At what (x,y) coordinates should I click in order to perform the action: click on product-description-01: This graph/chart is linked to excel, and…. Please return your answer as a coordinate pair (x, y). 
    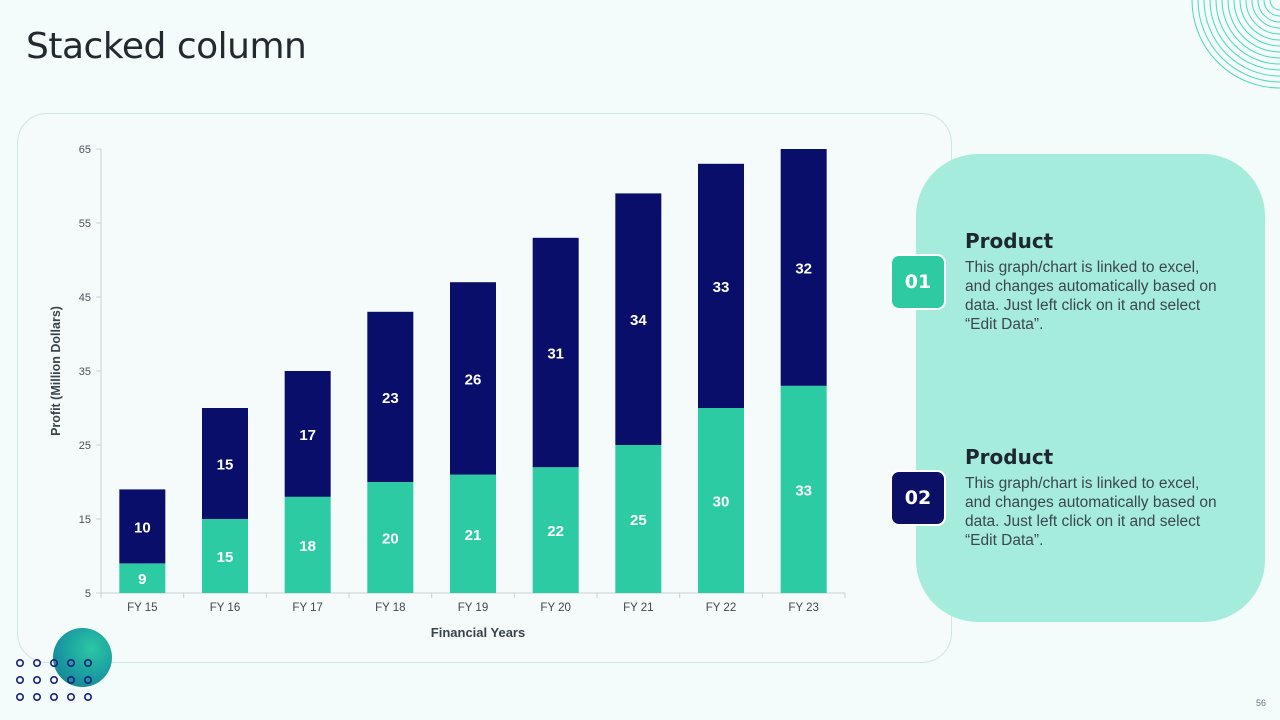
    Looking at the image, I should click on (1091, 296).